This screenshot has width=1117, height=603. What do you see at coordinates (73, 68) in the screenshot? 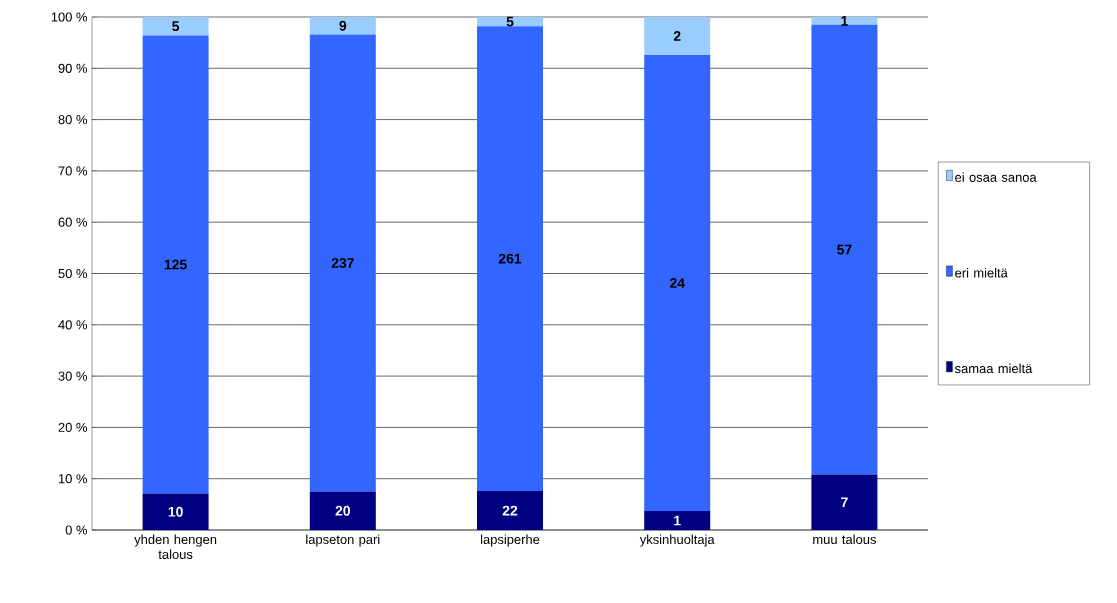
I see `y-tick-label: 90 %` at bounding box center [73, 68].